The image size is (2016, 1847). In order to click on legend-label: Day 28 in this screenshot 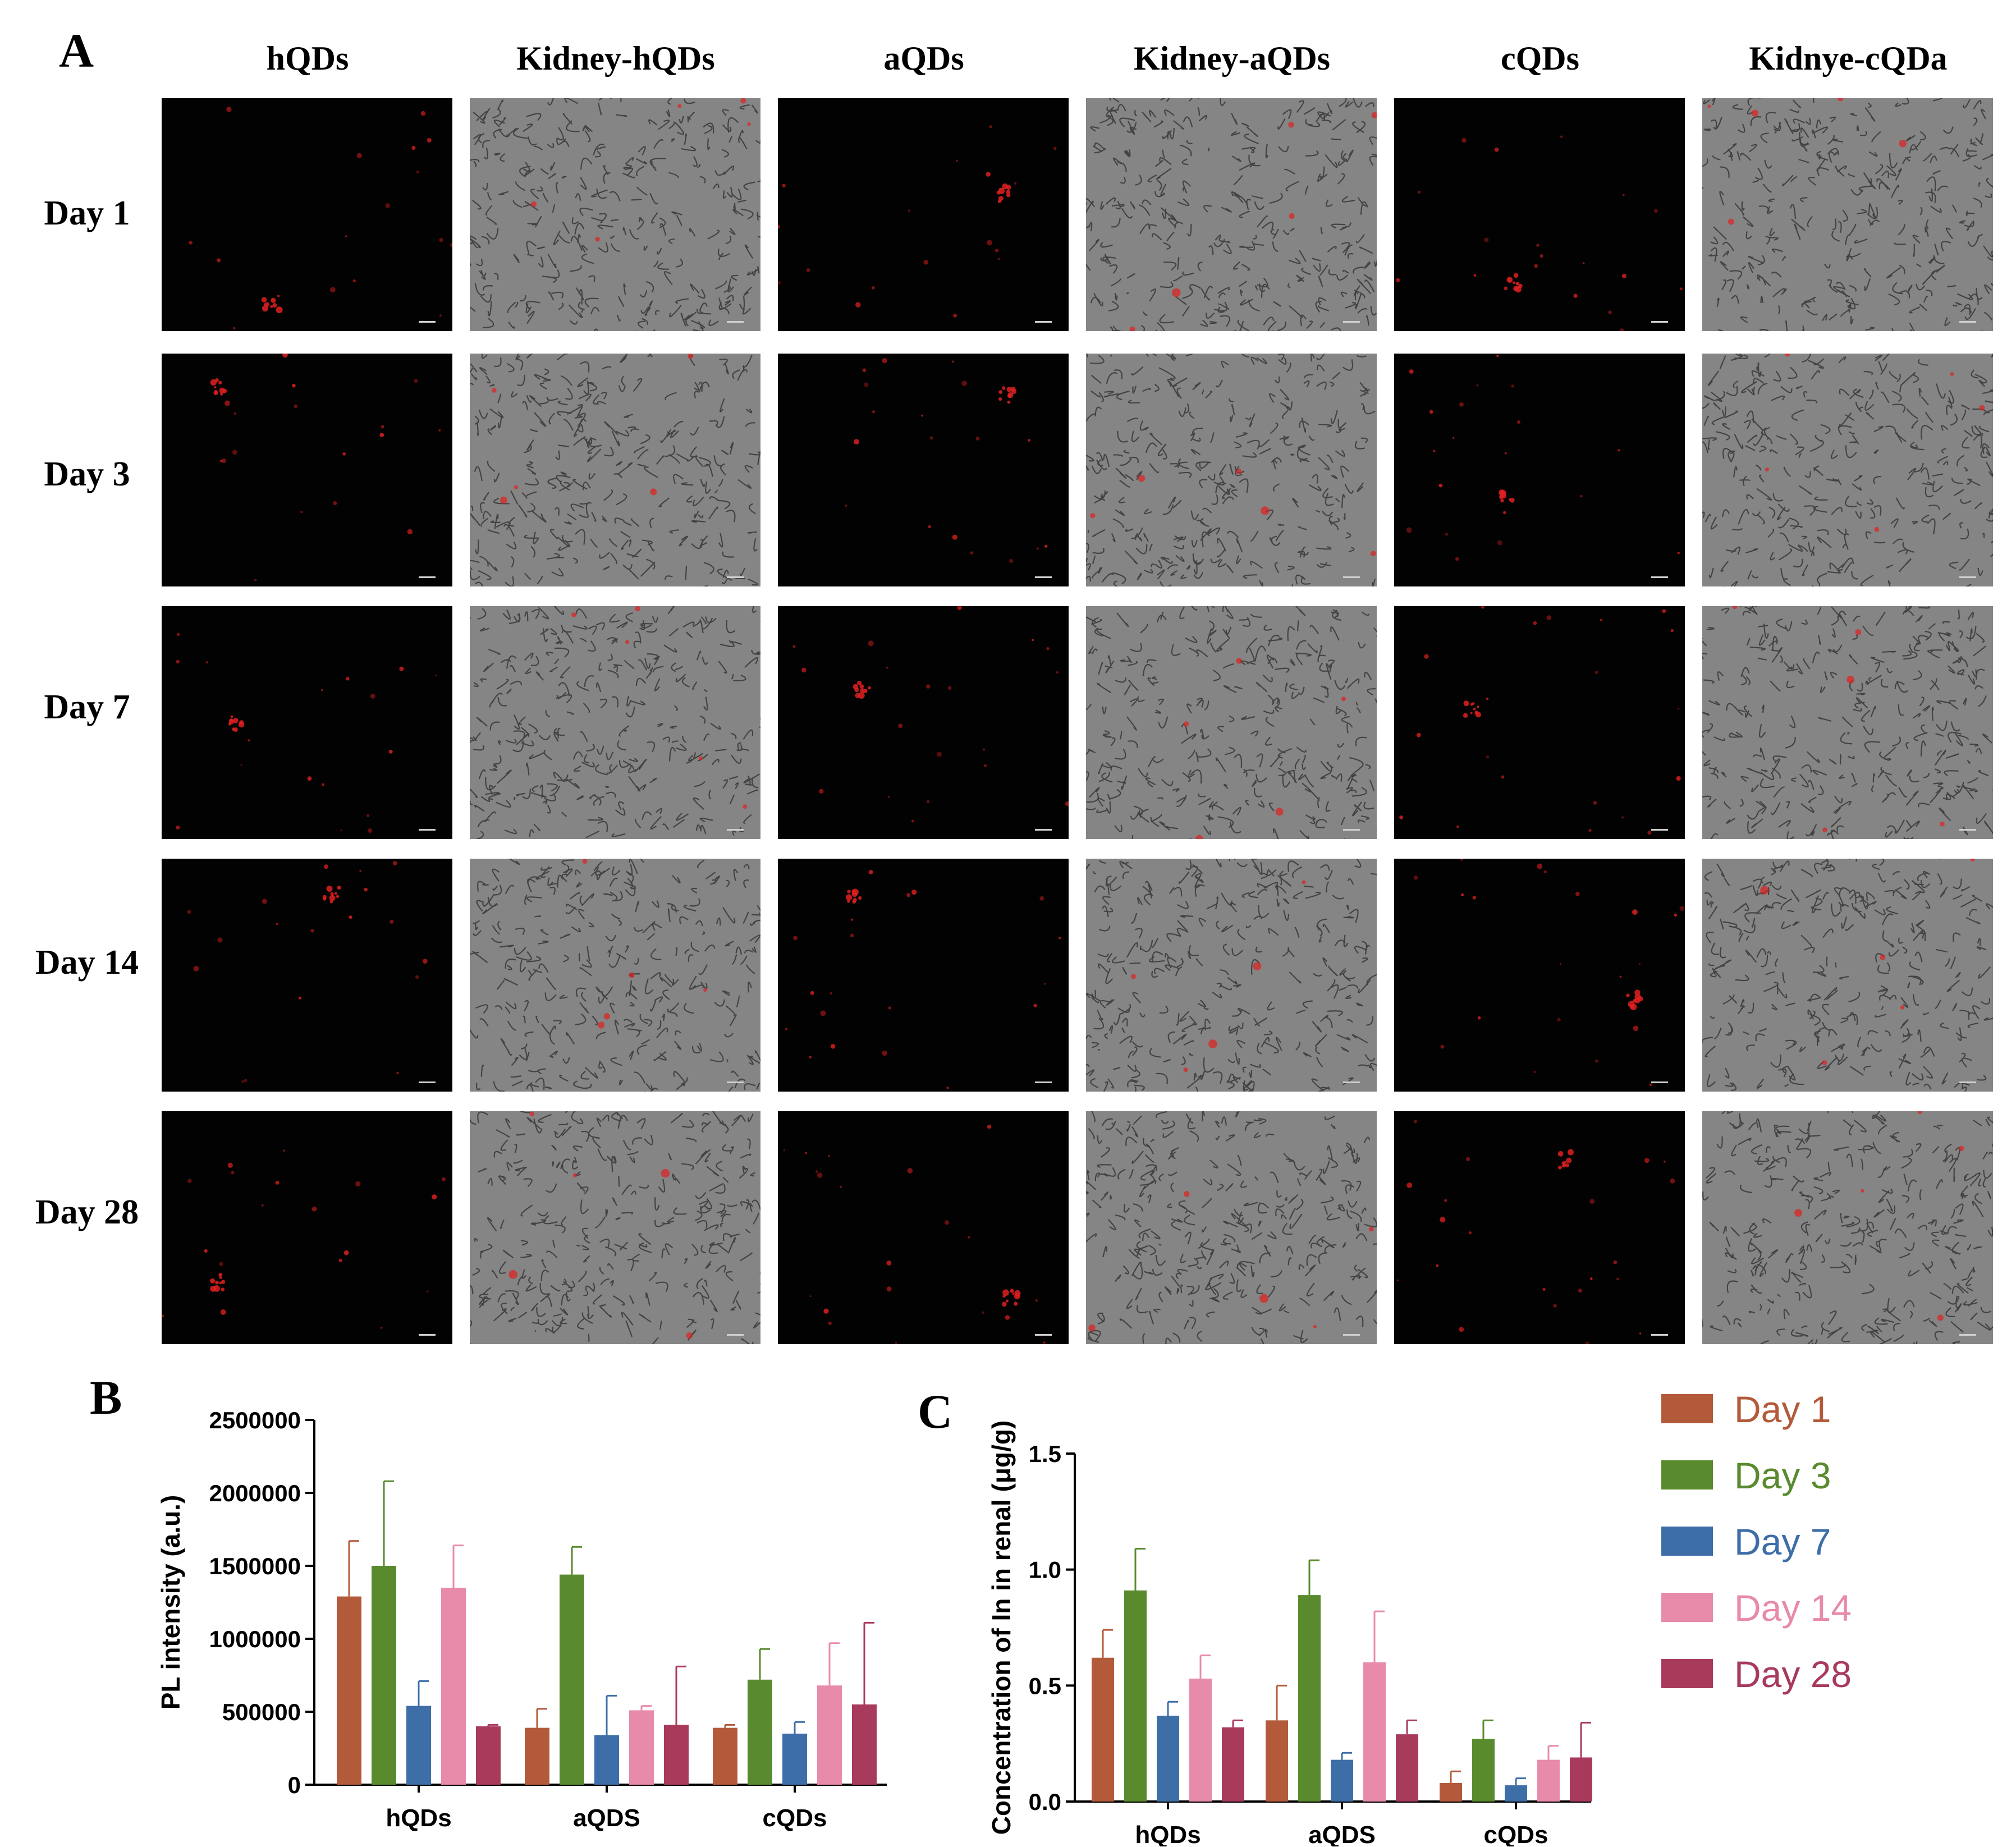, I will do `click(1793, 1674)`.